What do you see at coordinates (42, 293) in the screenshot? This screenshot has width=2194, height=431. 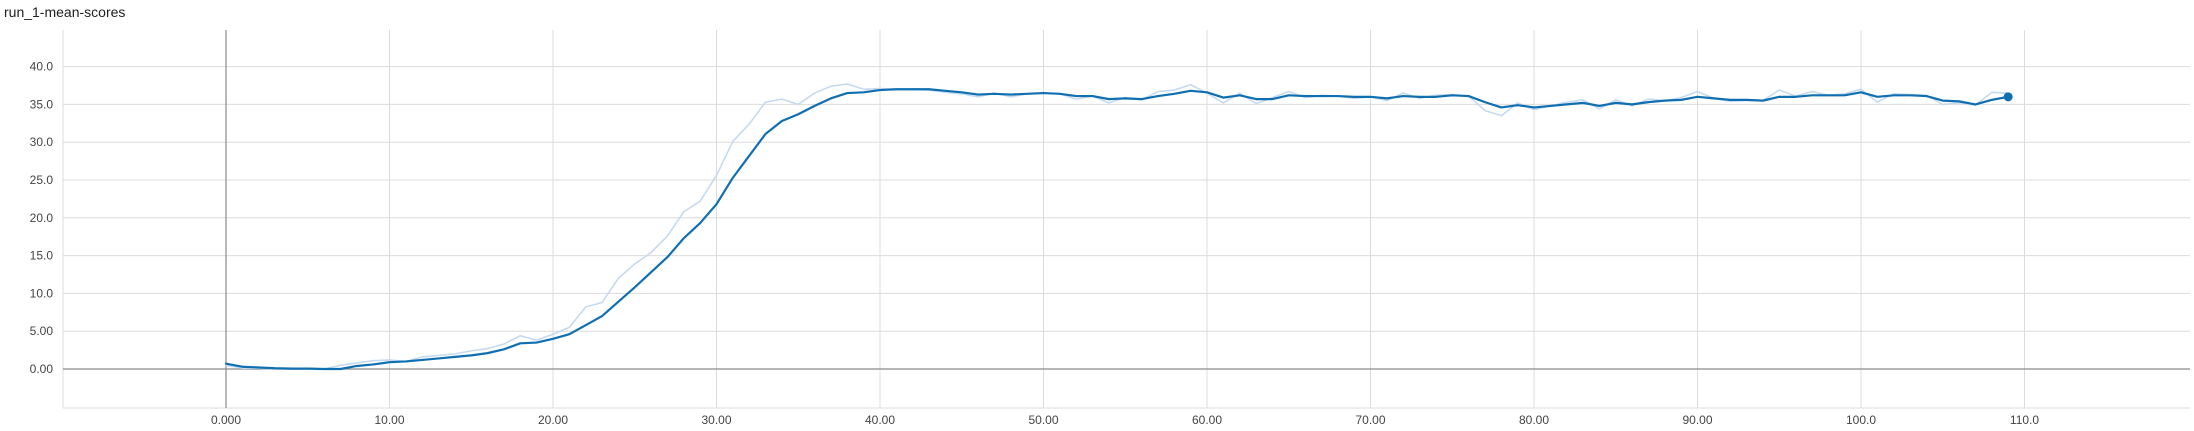 I see `y-tick-label: 10.0` at bounding box center [42, 293].